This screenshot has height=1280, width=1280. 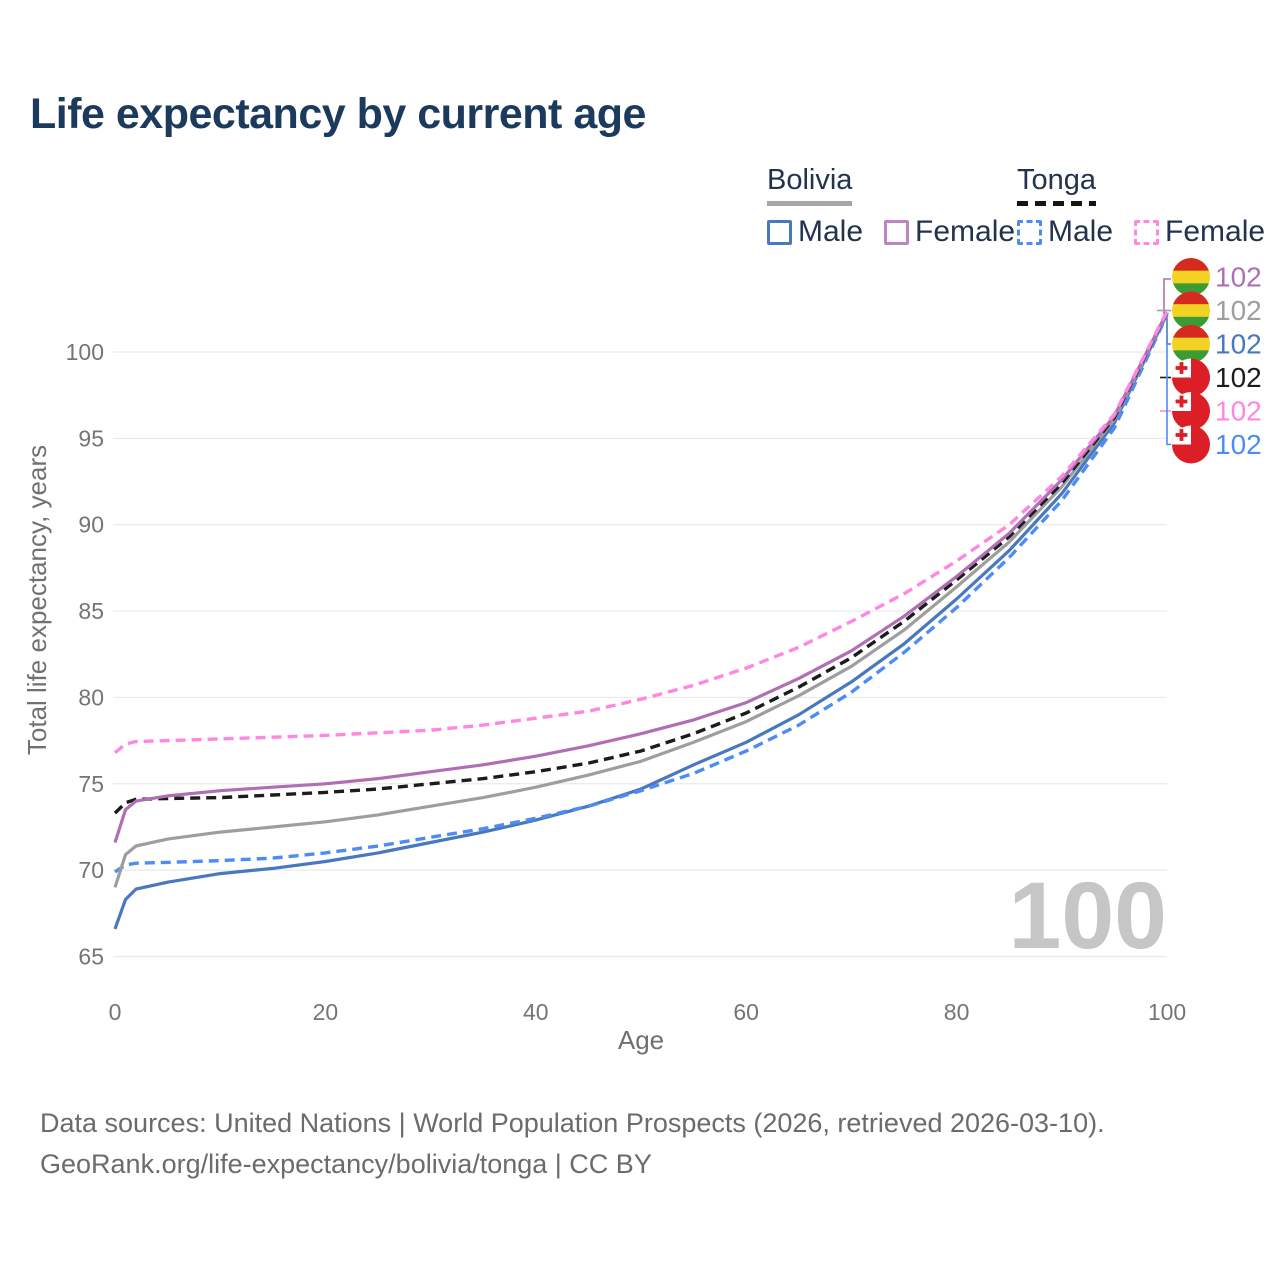 I want to click on end-value-label-bolivia-male: 102, so click(x=1238, y=344).